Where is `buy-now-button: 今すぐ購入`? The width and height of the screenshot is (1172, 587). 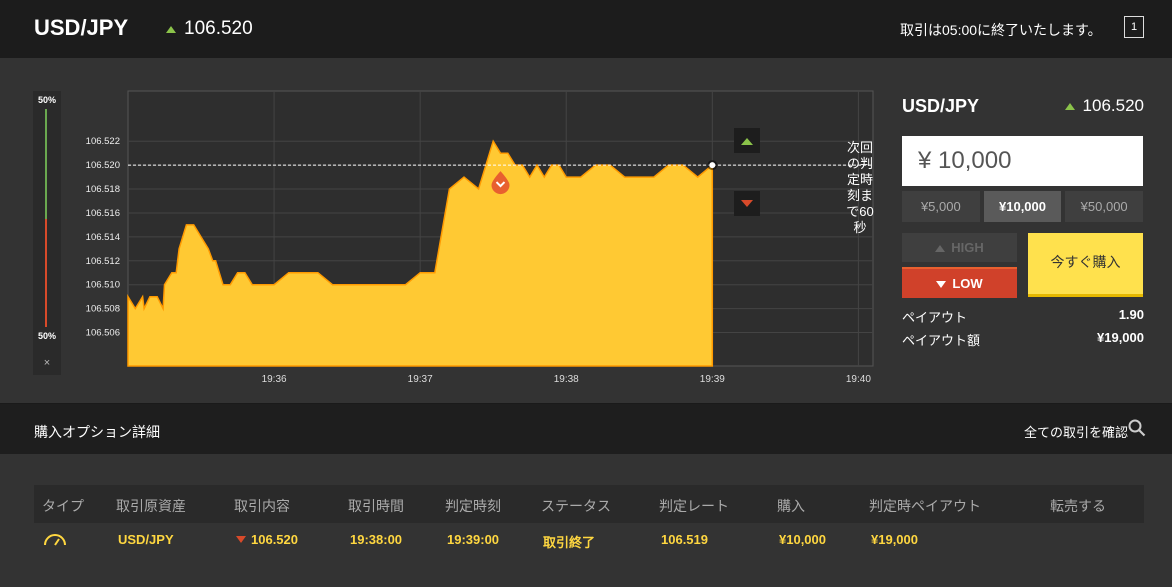 buy-now-button: 今すぐ購入 is located at coordinates (1085, 265).